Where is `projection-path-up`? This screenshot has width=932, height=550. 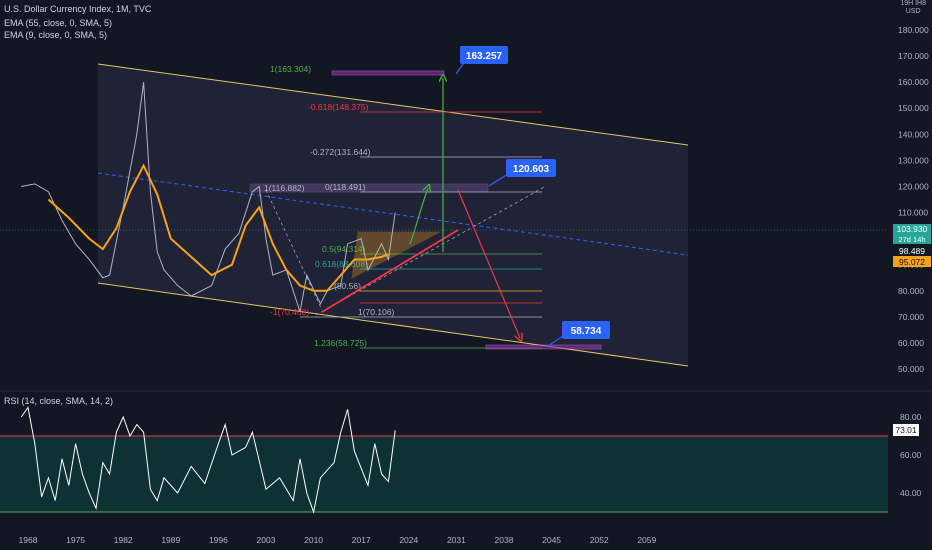 projection-path-up is located at coordinates (418, 216).